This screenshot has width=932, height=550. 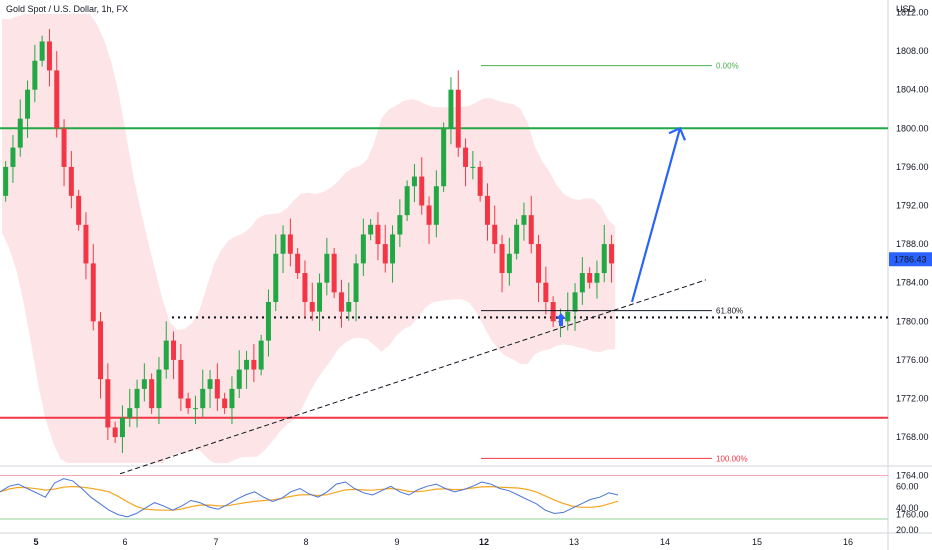 I want to click on projection-arrow-head, so click(x=677, y=133).